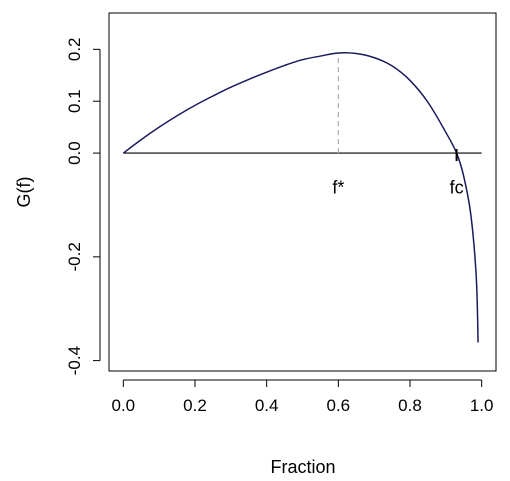  Describe the element at coordinates (302, 467) in the screenshot. I see `x-axis-label: Fraction` at that location.